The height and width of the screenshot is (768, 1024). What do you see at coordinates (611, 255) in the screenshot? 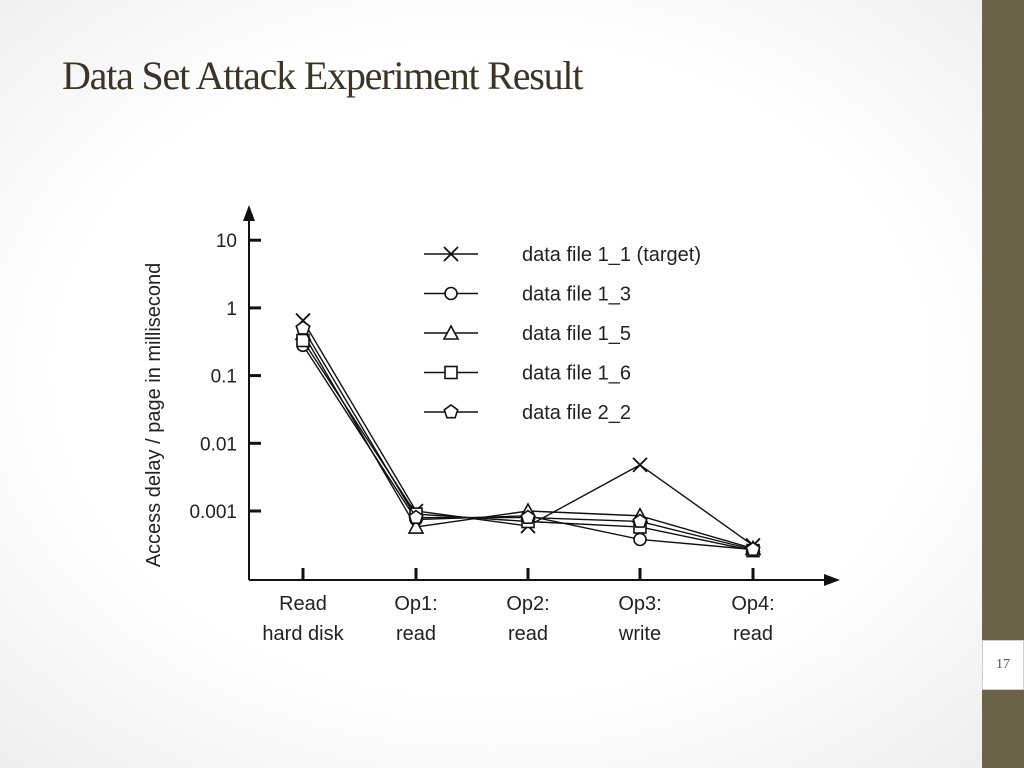
I see `legend-label-0: data file 1_1 (target)` at bounding box center [611, 255].